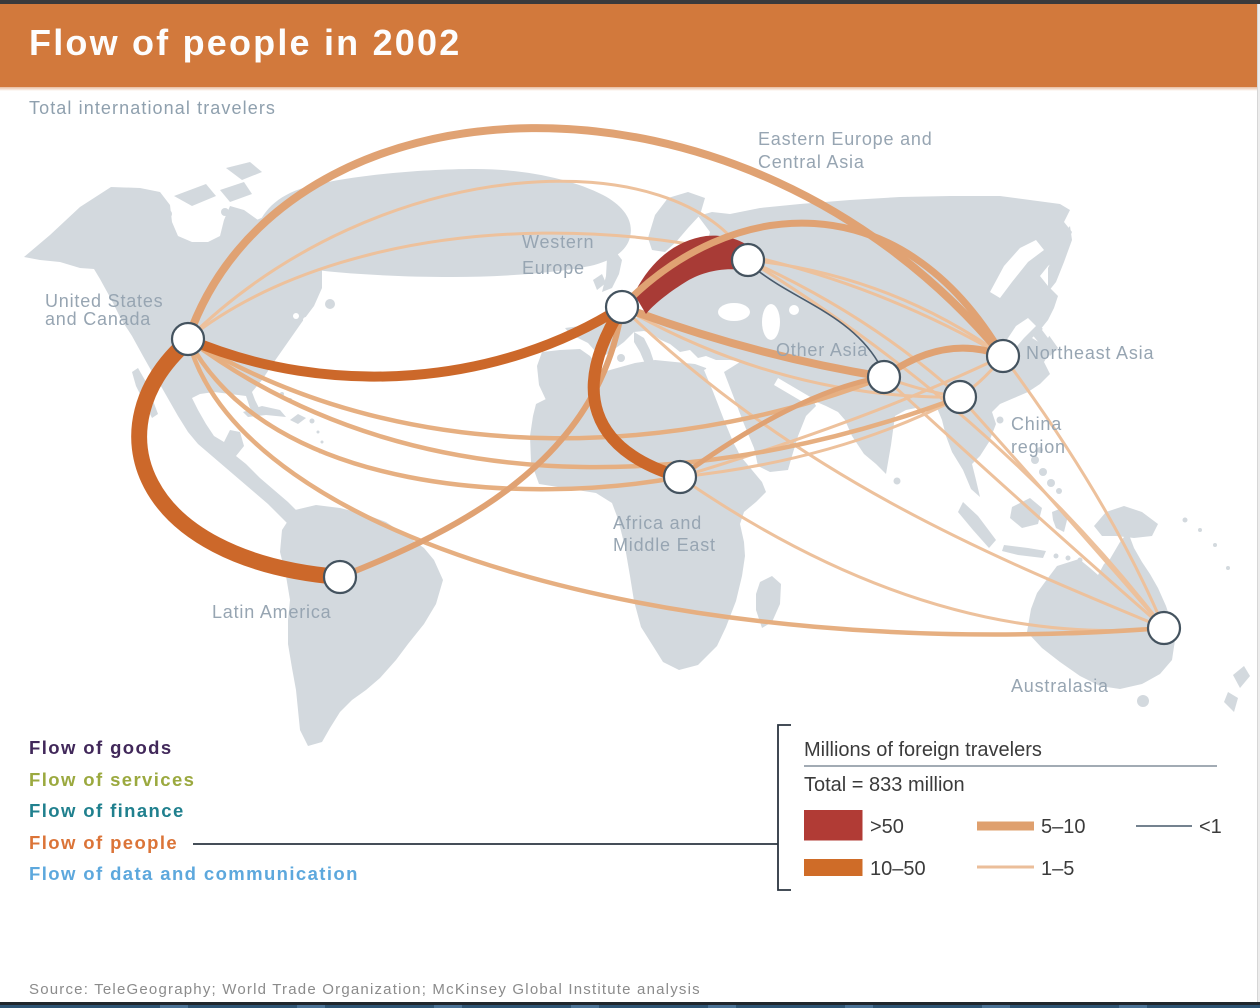  I want to click on svg-text: Latin America, so click(272, 612).